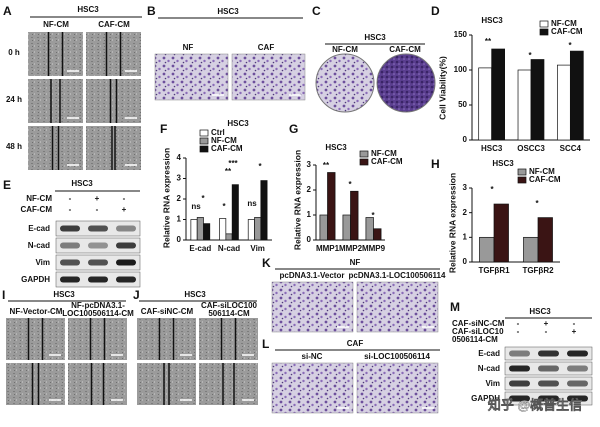 This screenshot has height=427, width=600. Describe the element at coordinates (266, 47) in the screenshot. I see `column-label: CAF` at that location.